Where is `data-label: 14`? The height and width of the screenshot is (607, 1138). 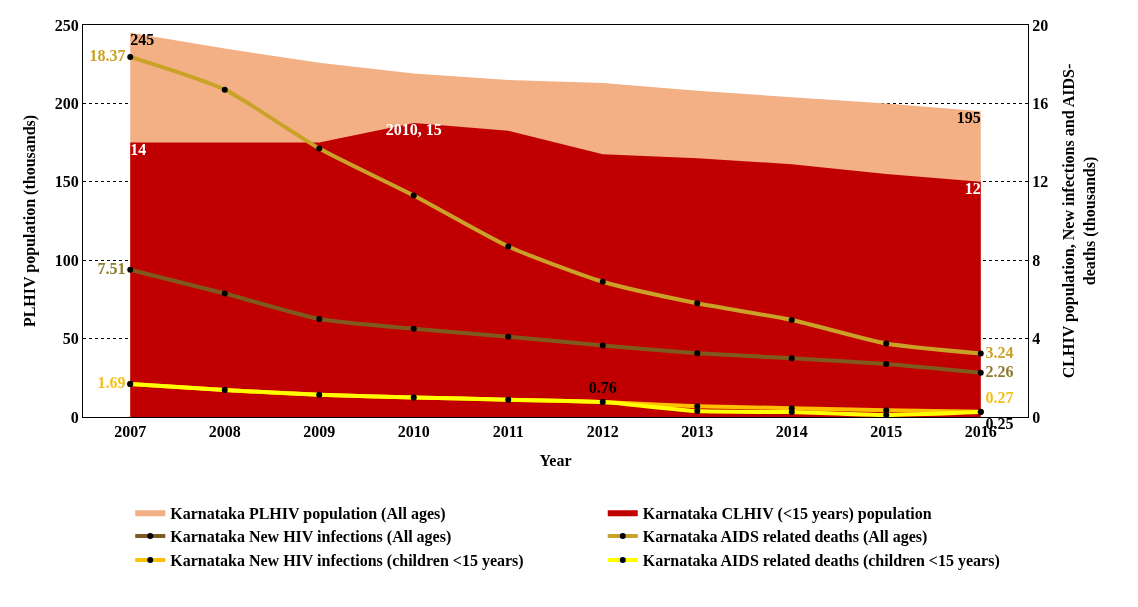
data-label: 14 is located at coordinates (138, 149).